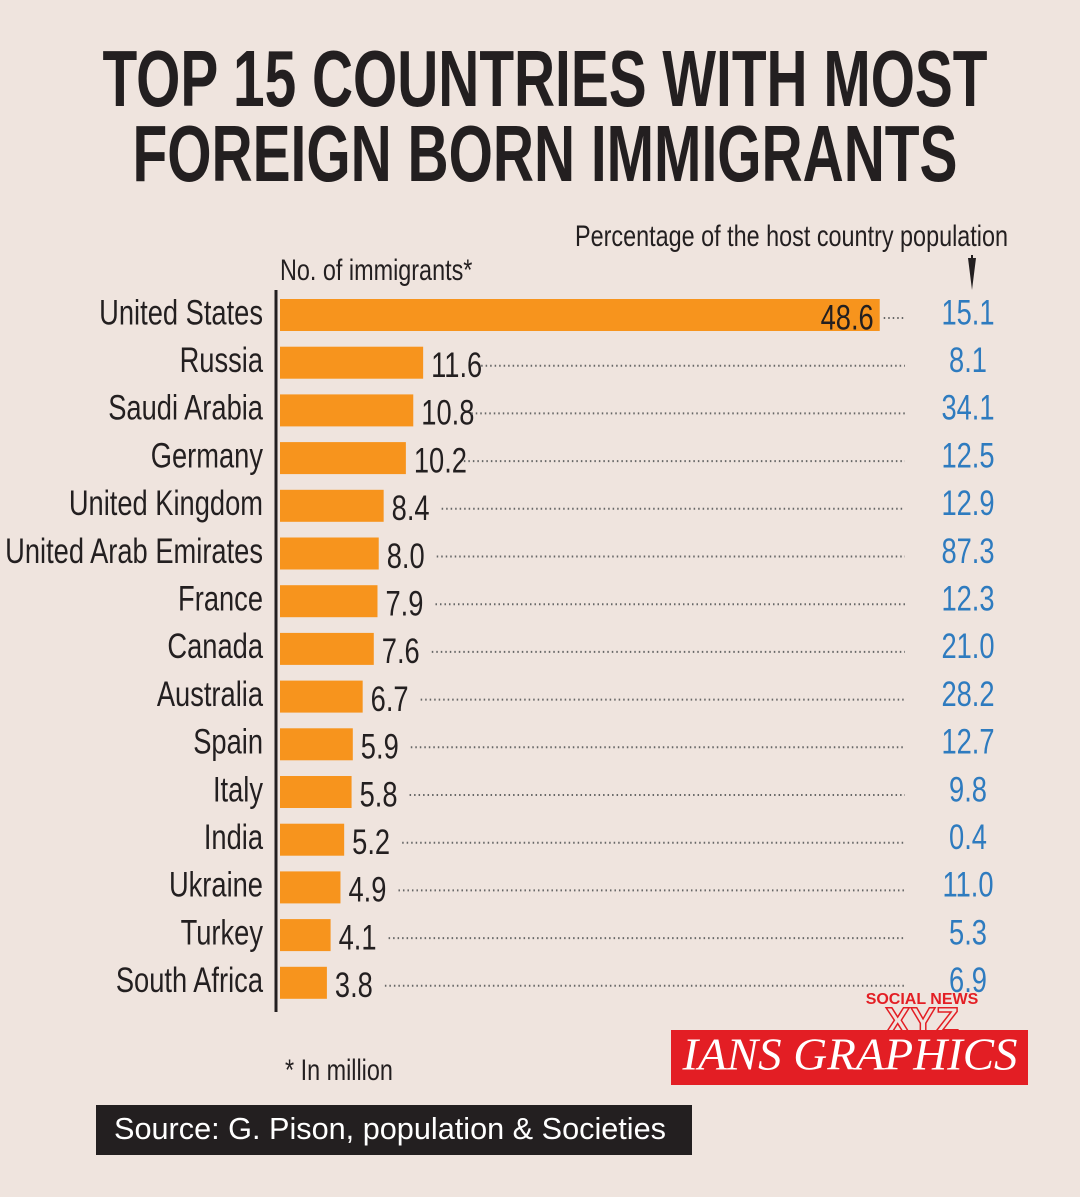  I want to click on percentage-label: 87.3, so click(967, 551).